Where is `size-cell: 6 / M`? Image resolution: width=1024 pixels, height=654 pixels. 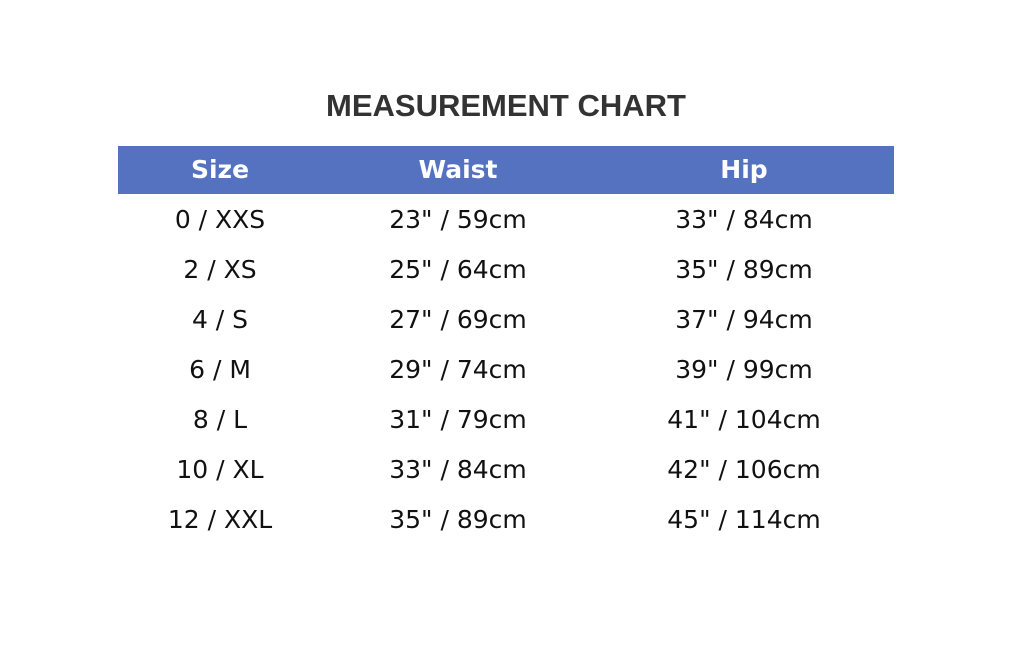 size-cell: 6 / M is located at coordinates (220, 369).